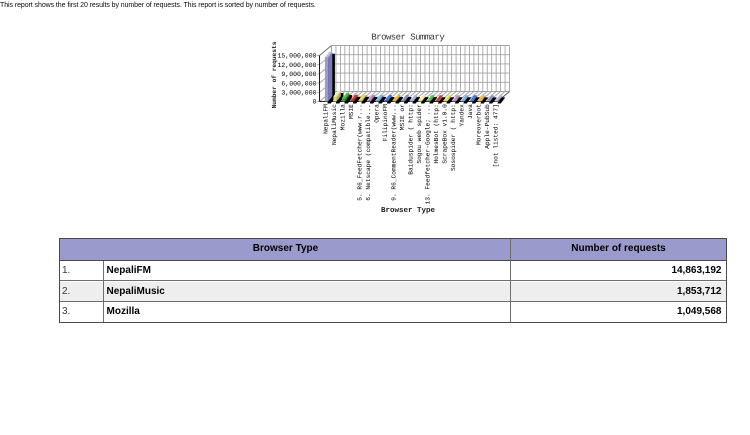  I want to click on svg-text: Yandex, so click(462, 115).